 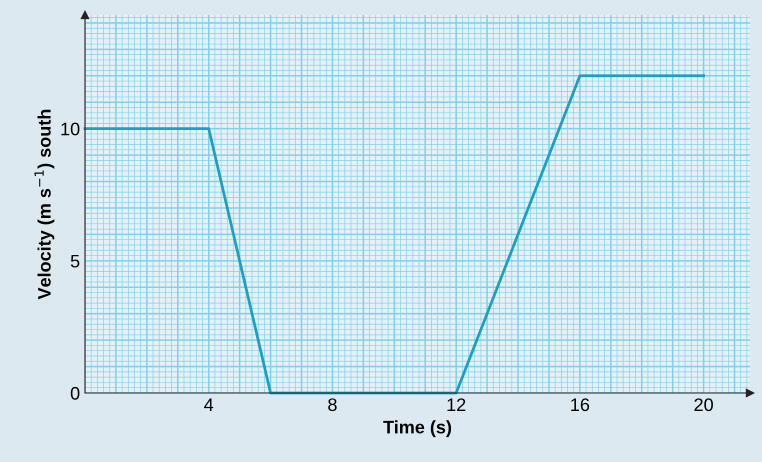 What do you see at coordinates (580, 405) in the screenshot?
I see `x-tick-label: 16` at bounding box center [580, 405].